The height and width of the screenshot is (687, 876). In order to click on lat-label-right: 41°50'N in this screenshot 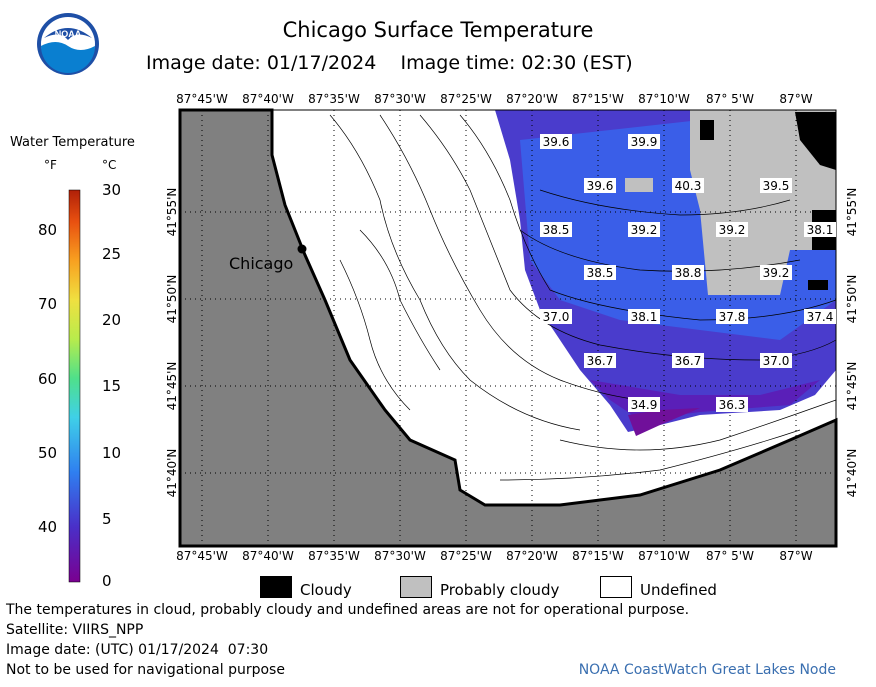, I will do `click(852, 299)`.